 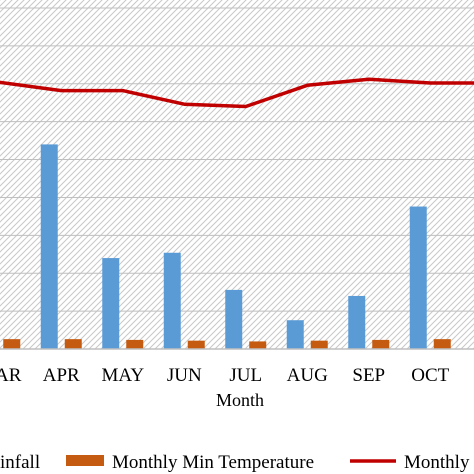 What do you see at coordinates (49, 246) in the screenshot?
I see `bar-monthly-rainfall-apr` at bounding box center [49, 246].